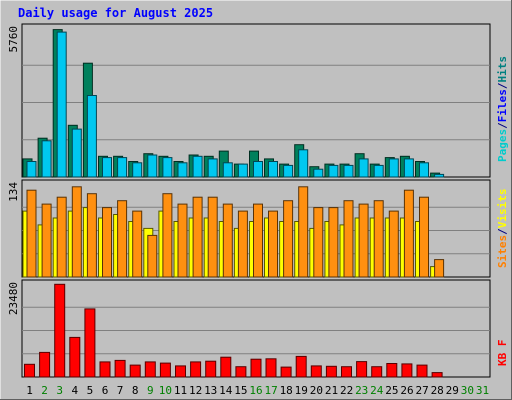  Describe the element at coordinates (13, 192) in the screenshot. I see `y-max-label: 134` at that location.